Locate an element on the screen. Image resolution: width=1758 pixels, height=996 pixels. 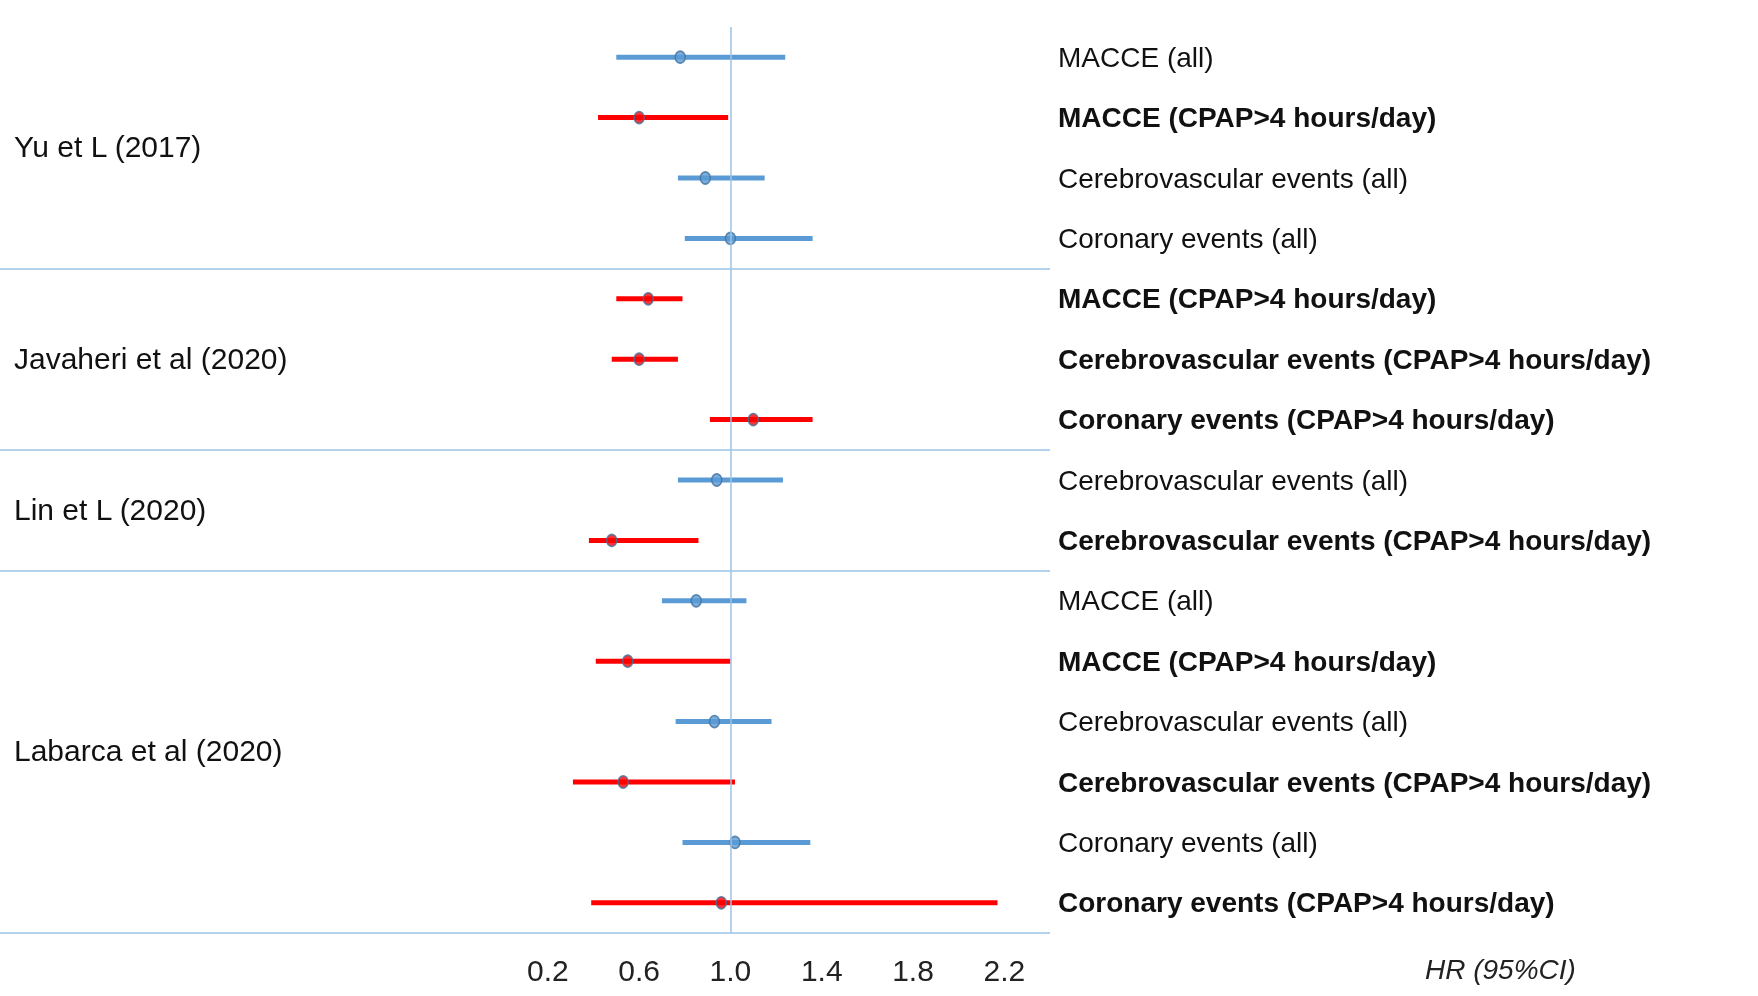
x-tick-label: 1.4 is located at coordinates (821, 970).